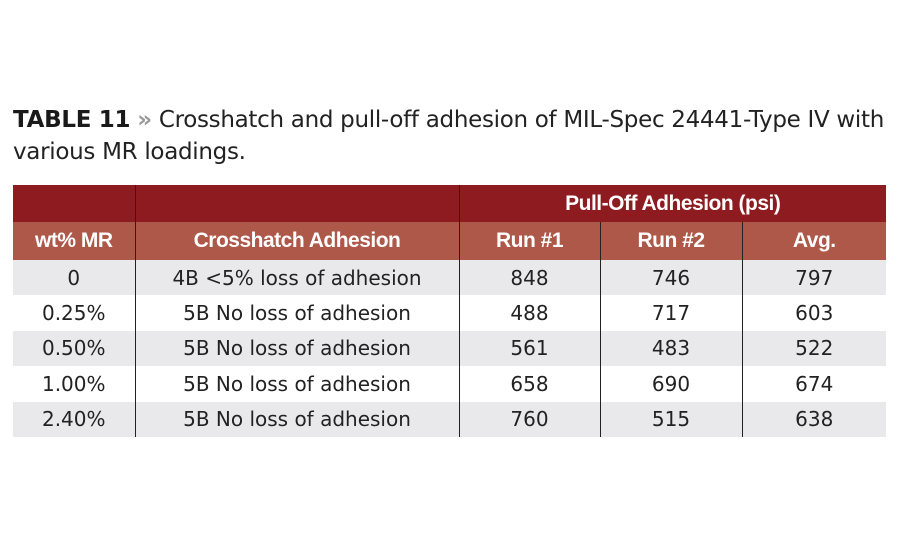  I want to click on table-row: 2.40% 5B No loss of adhesion 760 515 638, so click(449, 419).